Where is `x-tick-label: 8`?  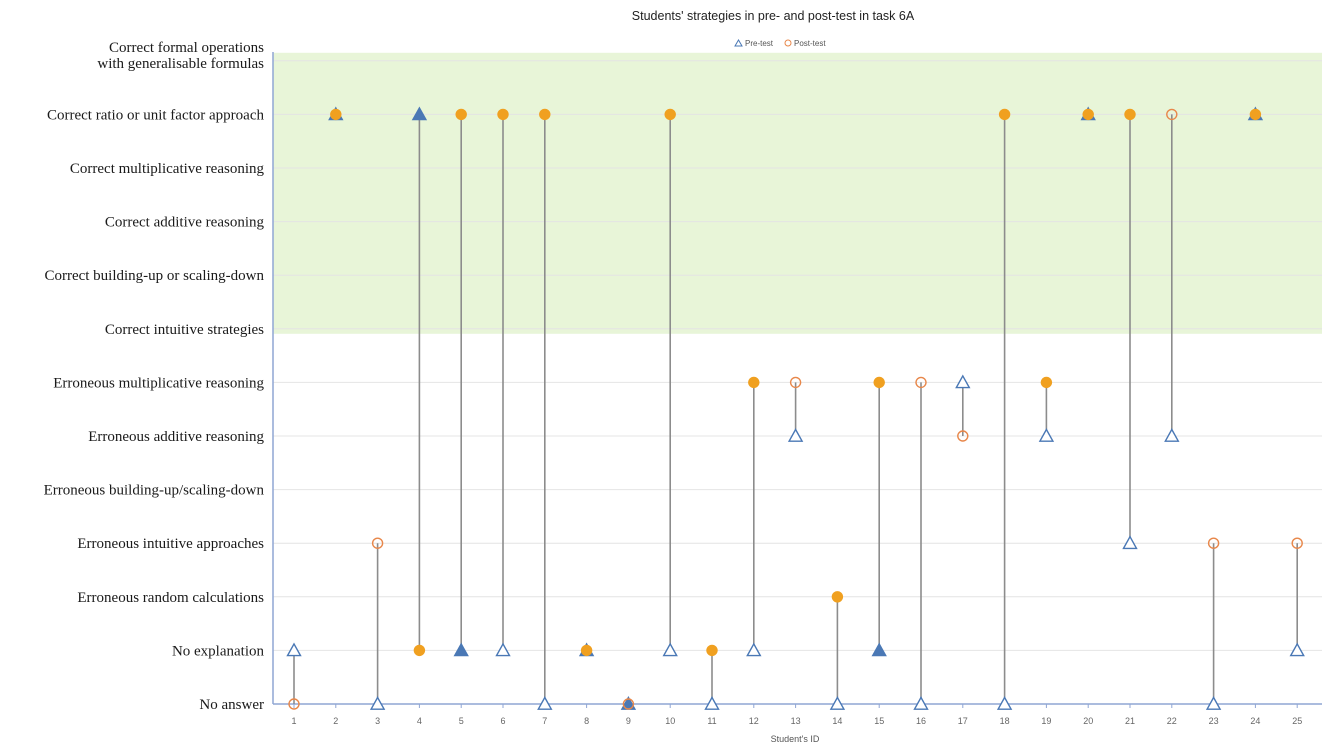 x-tick-label: 8 is located at coordinates (586, 721).